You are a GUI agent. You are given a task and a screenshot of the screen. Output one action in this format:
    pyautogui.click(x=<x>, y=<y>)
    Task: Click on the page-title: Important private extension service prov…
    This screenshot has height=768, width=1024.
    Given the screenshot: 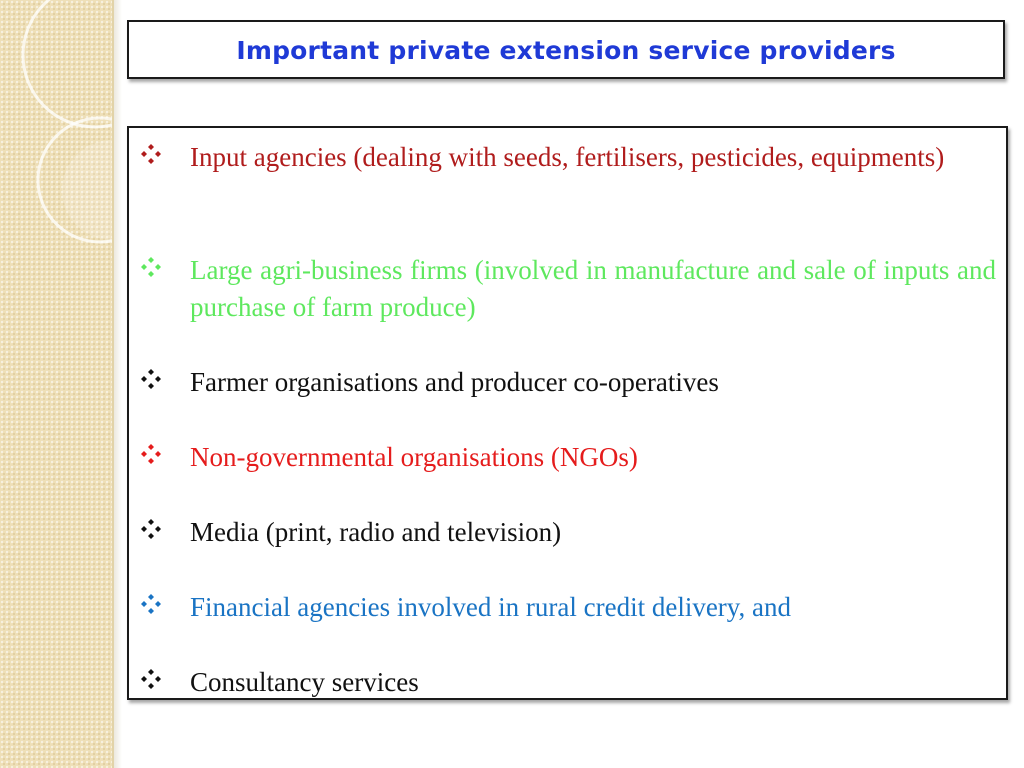 What is the action you would take?
    pyautogui.click(x=566, y=50)
    